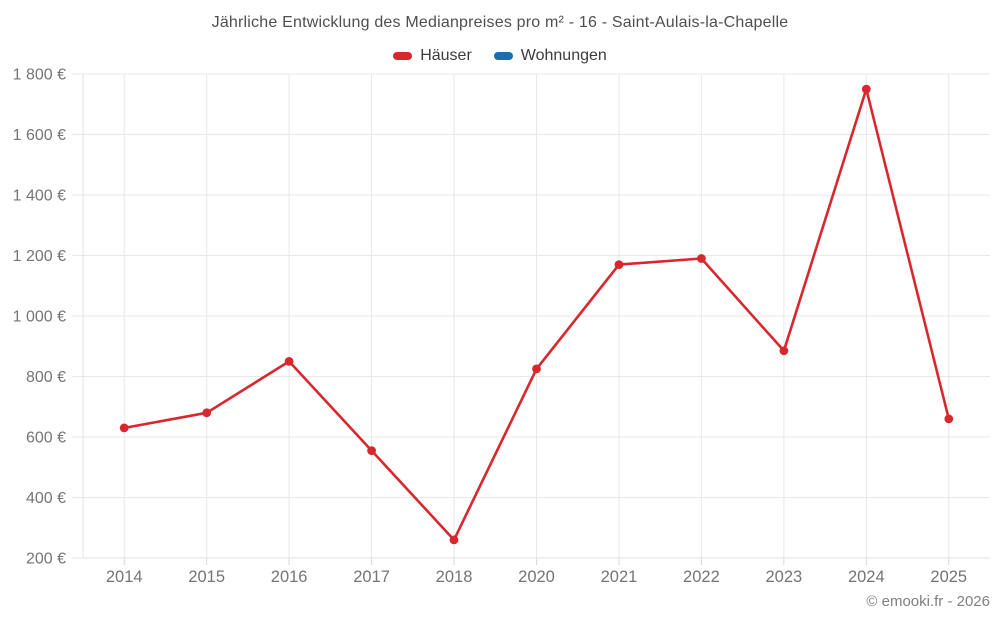  I want to click on data-point-2022, so click(701, 258).